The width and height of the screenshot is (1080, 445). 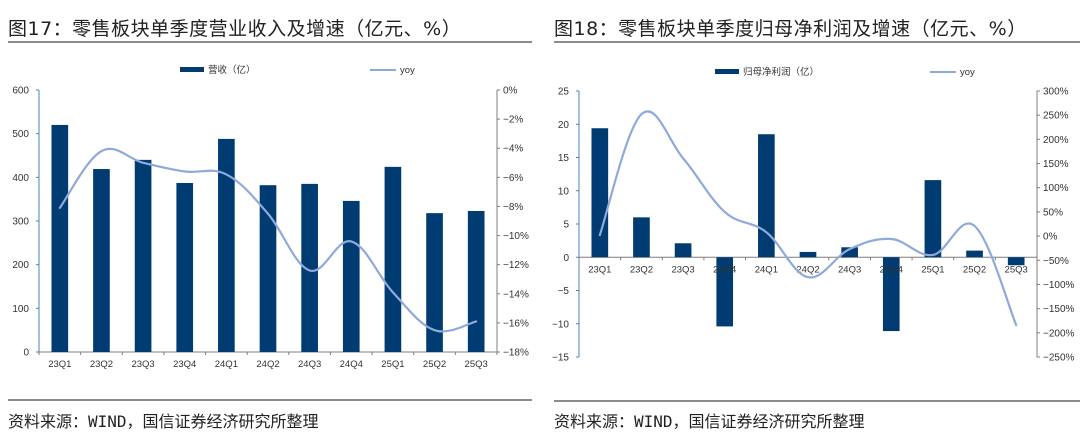 What do you see at coordinates (1056, 116) in the screenshot?
I see `right-axis-tick-label: 250%` at bounding box center [1056, 116].